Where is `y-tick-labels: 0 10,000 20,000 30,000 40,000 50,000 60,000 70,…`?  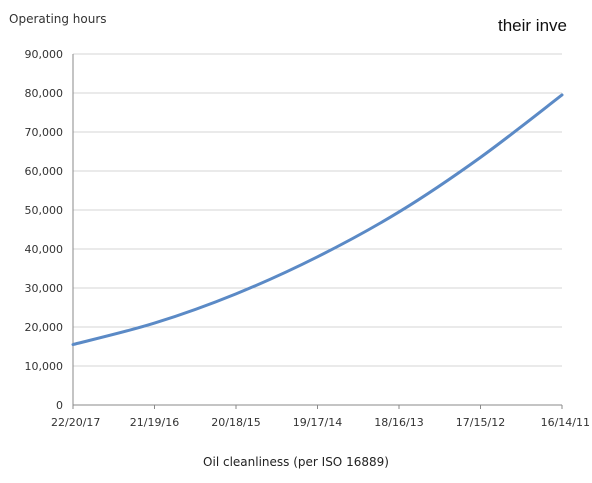 y-tick-labels: 0 10,000 20,000 30,000 40,000 50,000 60,000 70,… is located at coordinates (44, 230).